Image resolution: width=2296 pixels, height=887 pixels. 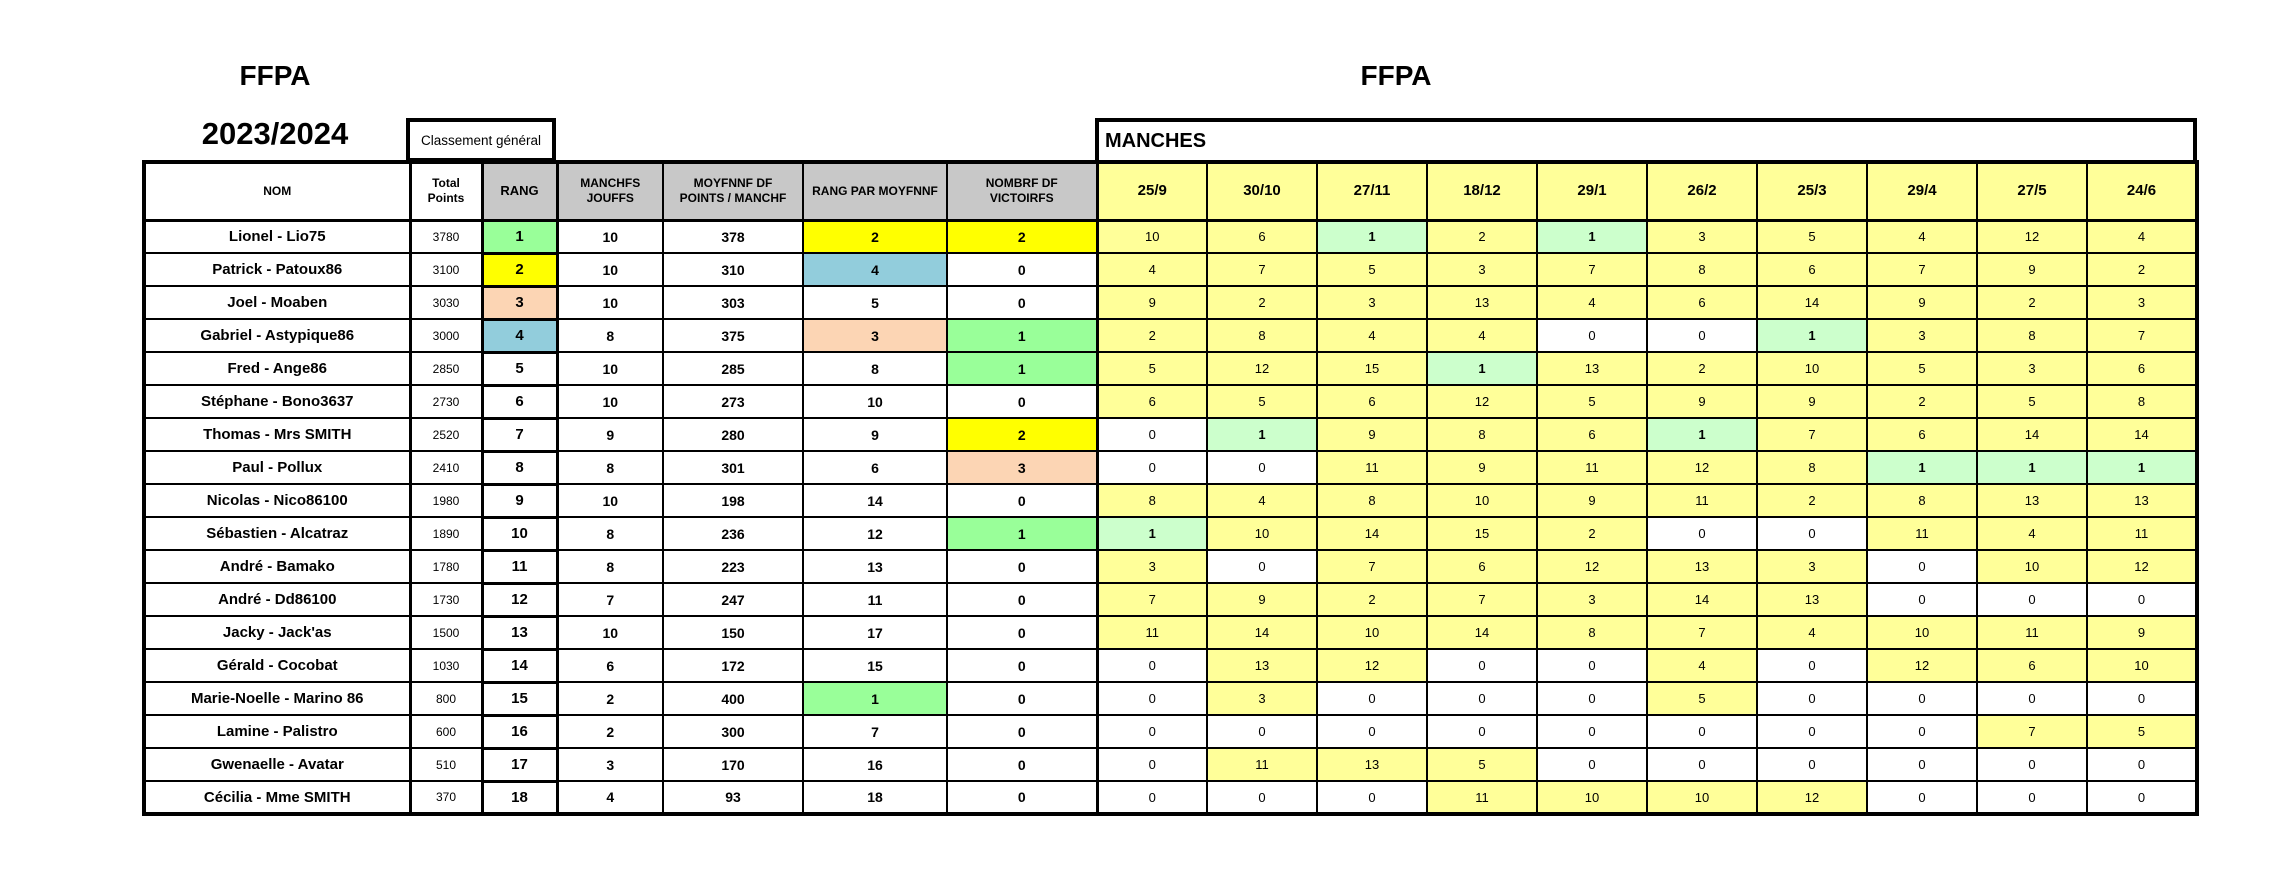 What do you see at coordinates (610, 434) in the screenshot?
I see `manches-jouees-cell: 9` at bounding box center [610, 434].